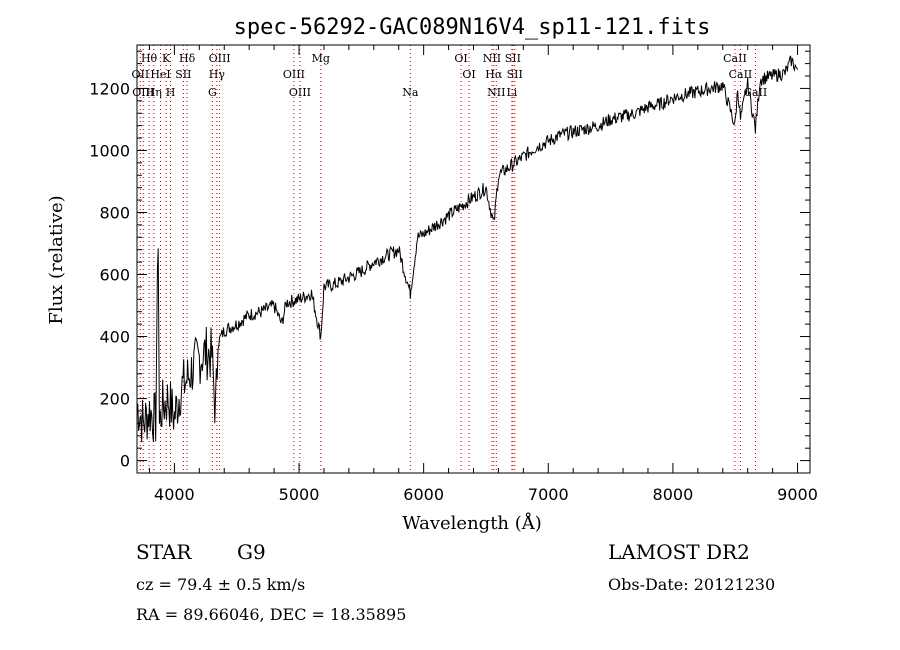 This screenshot has height=650, width=900. What do you see at coordinates (187, 58) in the screenshot?
I see `spectral-line-label: Hδ` at bounding box center [187, 58].